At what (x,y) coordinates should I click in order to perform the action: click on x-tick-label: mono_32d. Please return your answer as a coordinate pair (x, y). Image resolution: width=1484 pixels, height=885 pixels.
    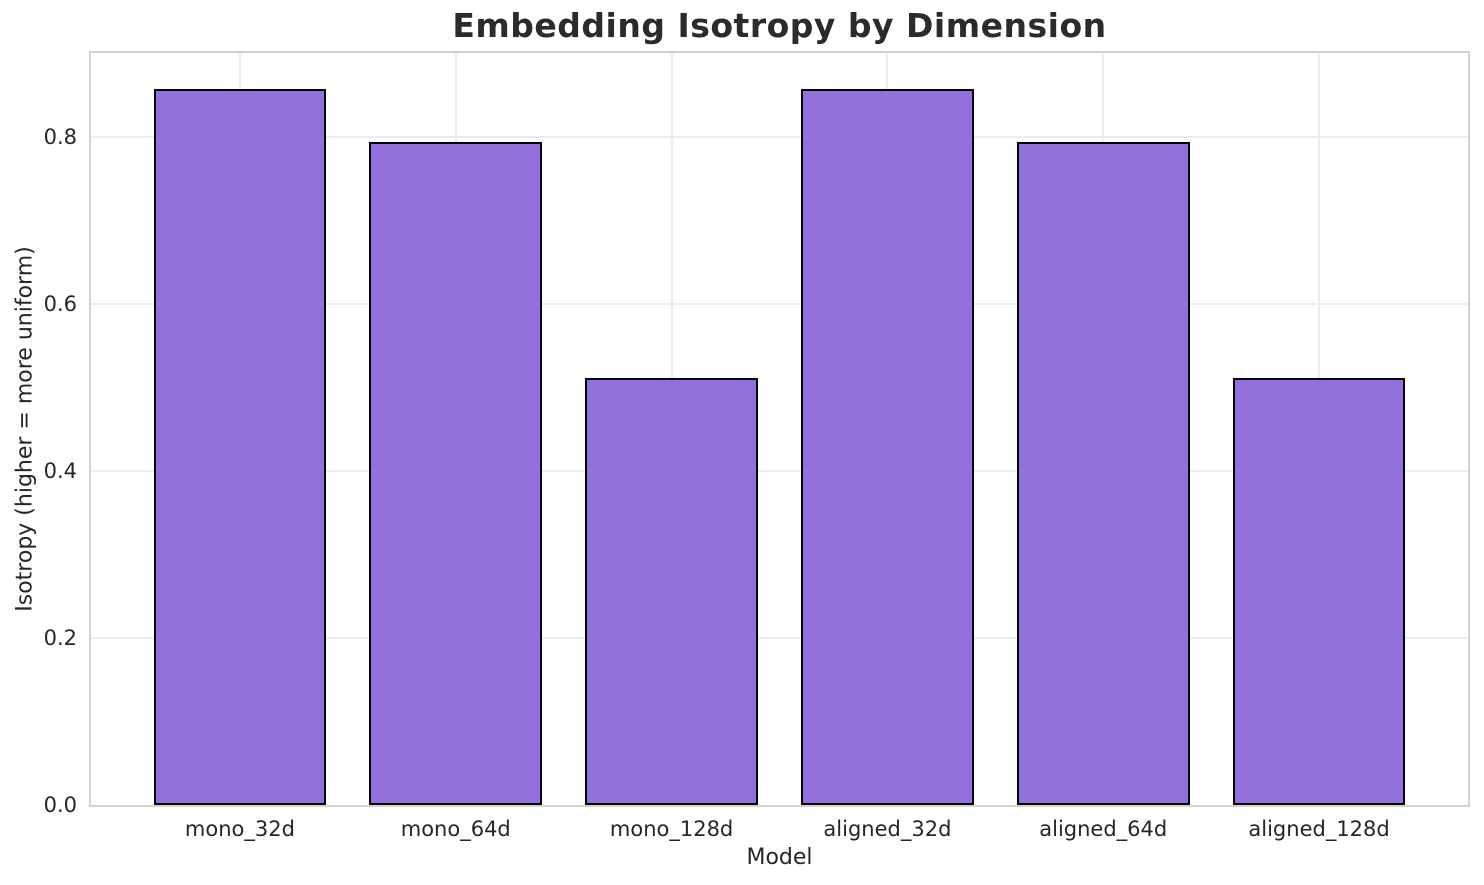
    Looking at the image, I should click on (239, 829).